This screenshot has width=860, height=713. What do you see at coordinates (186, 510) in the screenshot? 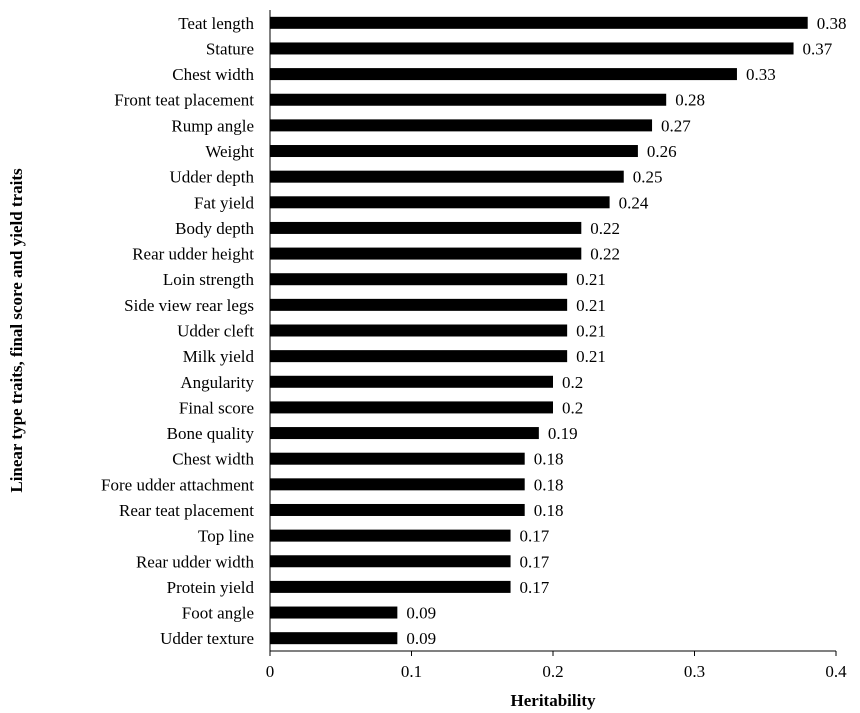
I see `category-label: Rear teat placement` at bounding box center [186, 510].